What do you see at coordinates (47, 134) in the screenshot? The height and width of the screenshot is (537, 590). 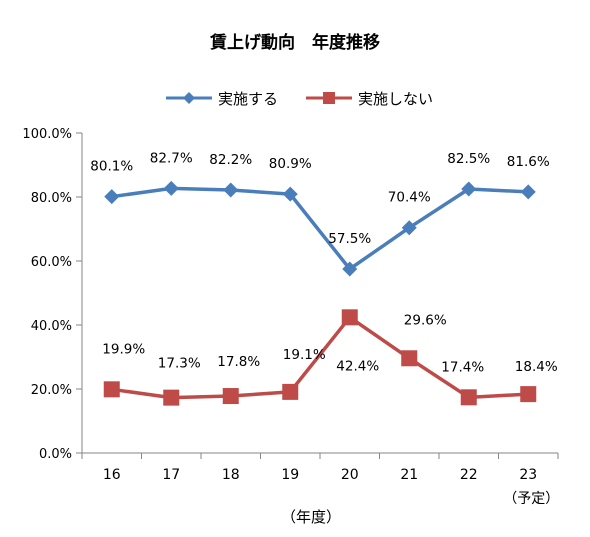 I see `y-tick-label: 100.0%` at bounding box center [47, 134].